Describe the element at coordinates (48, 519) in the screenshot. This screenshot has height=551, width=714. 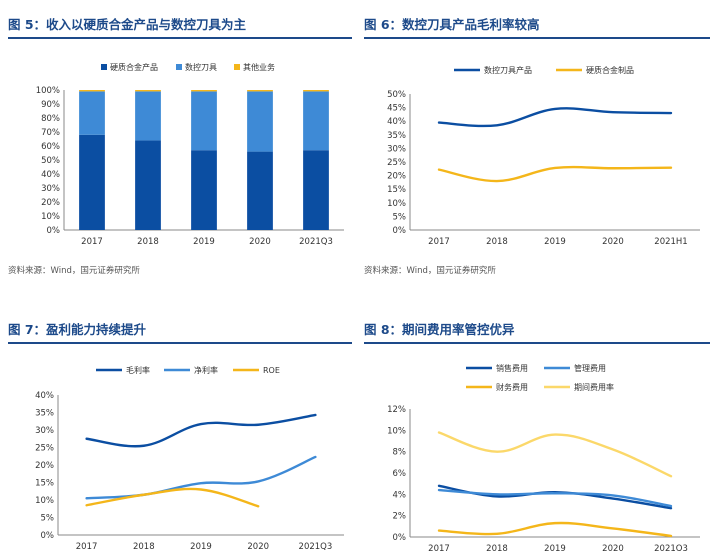
I see `c7-ytick-label: 5%` at that location.